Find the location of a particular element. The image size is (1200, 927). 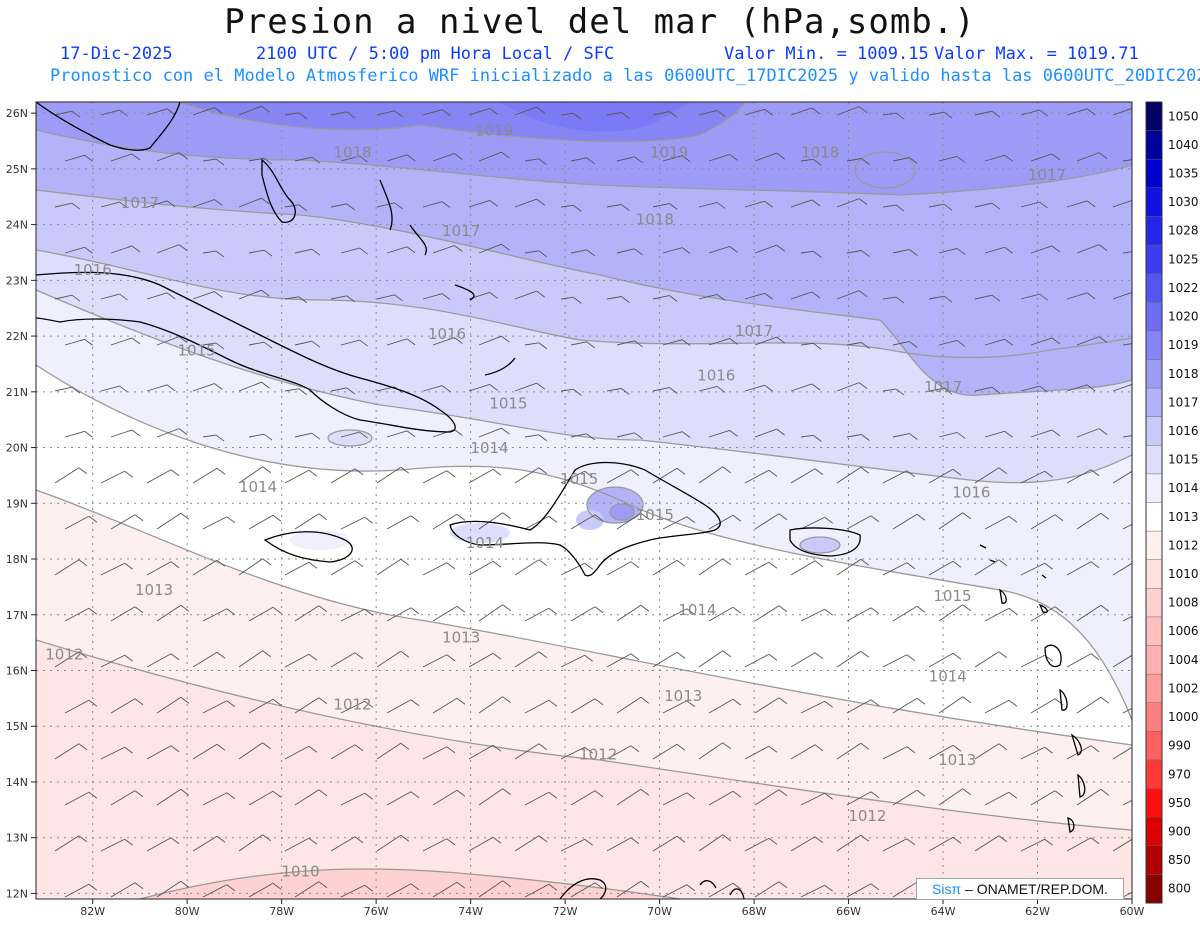

colorbar-label: 1025 is located at coordinates (1183, 259).